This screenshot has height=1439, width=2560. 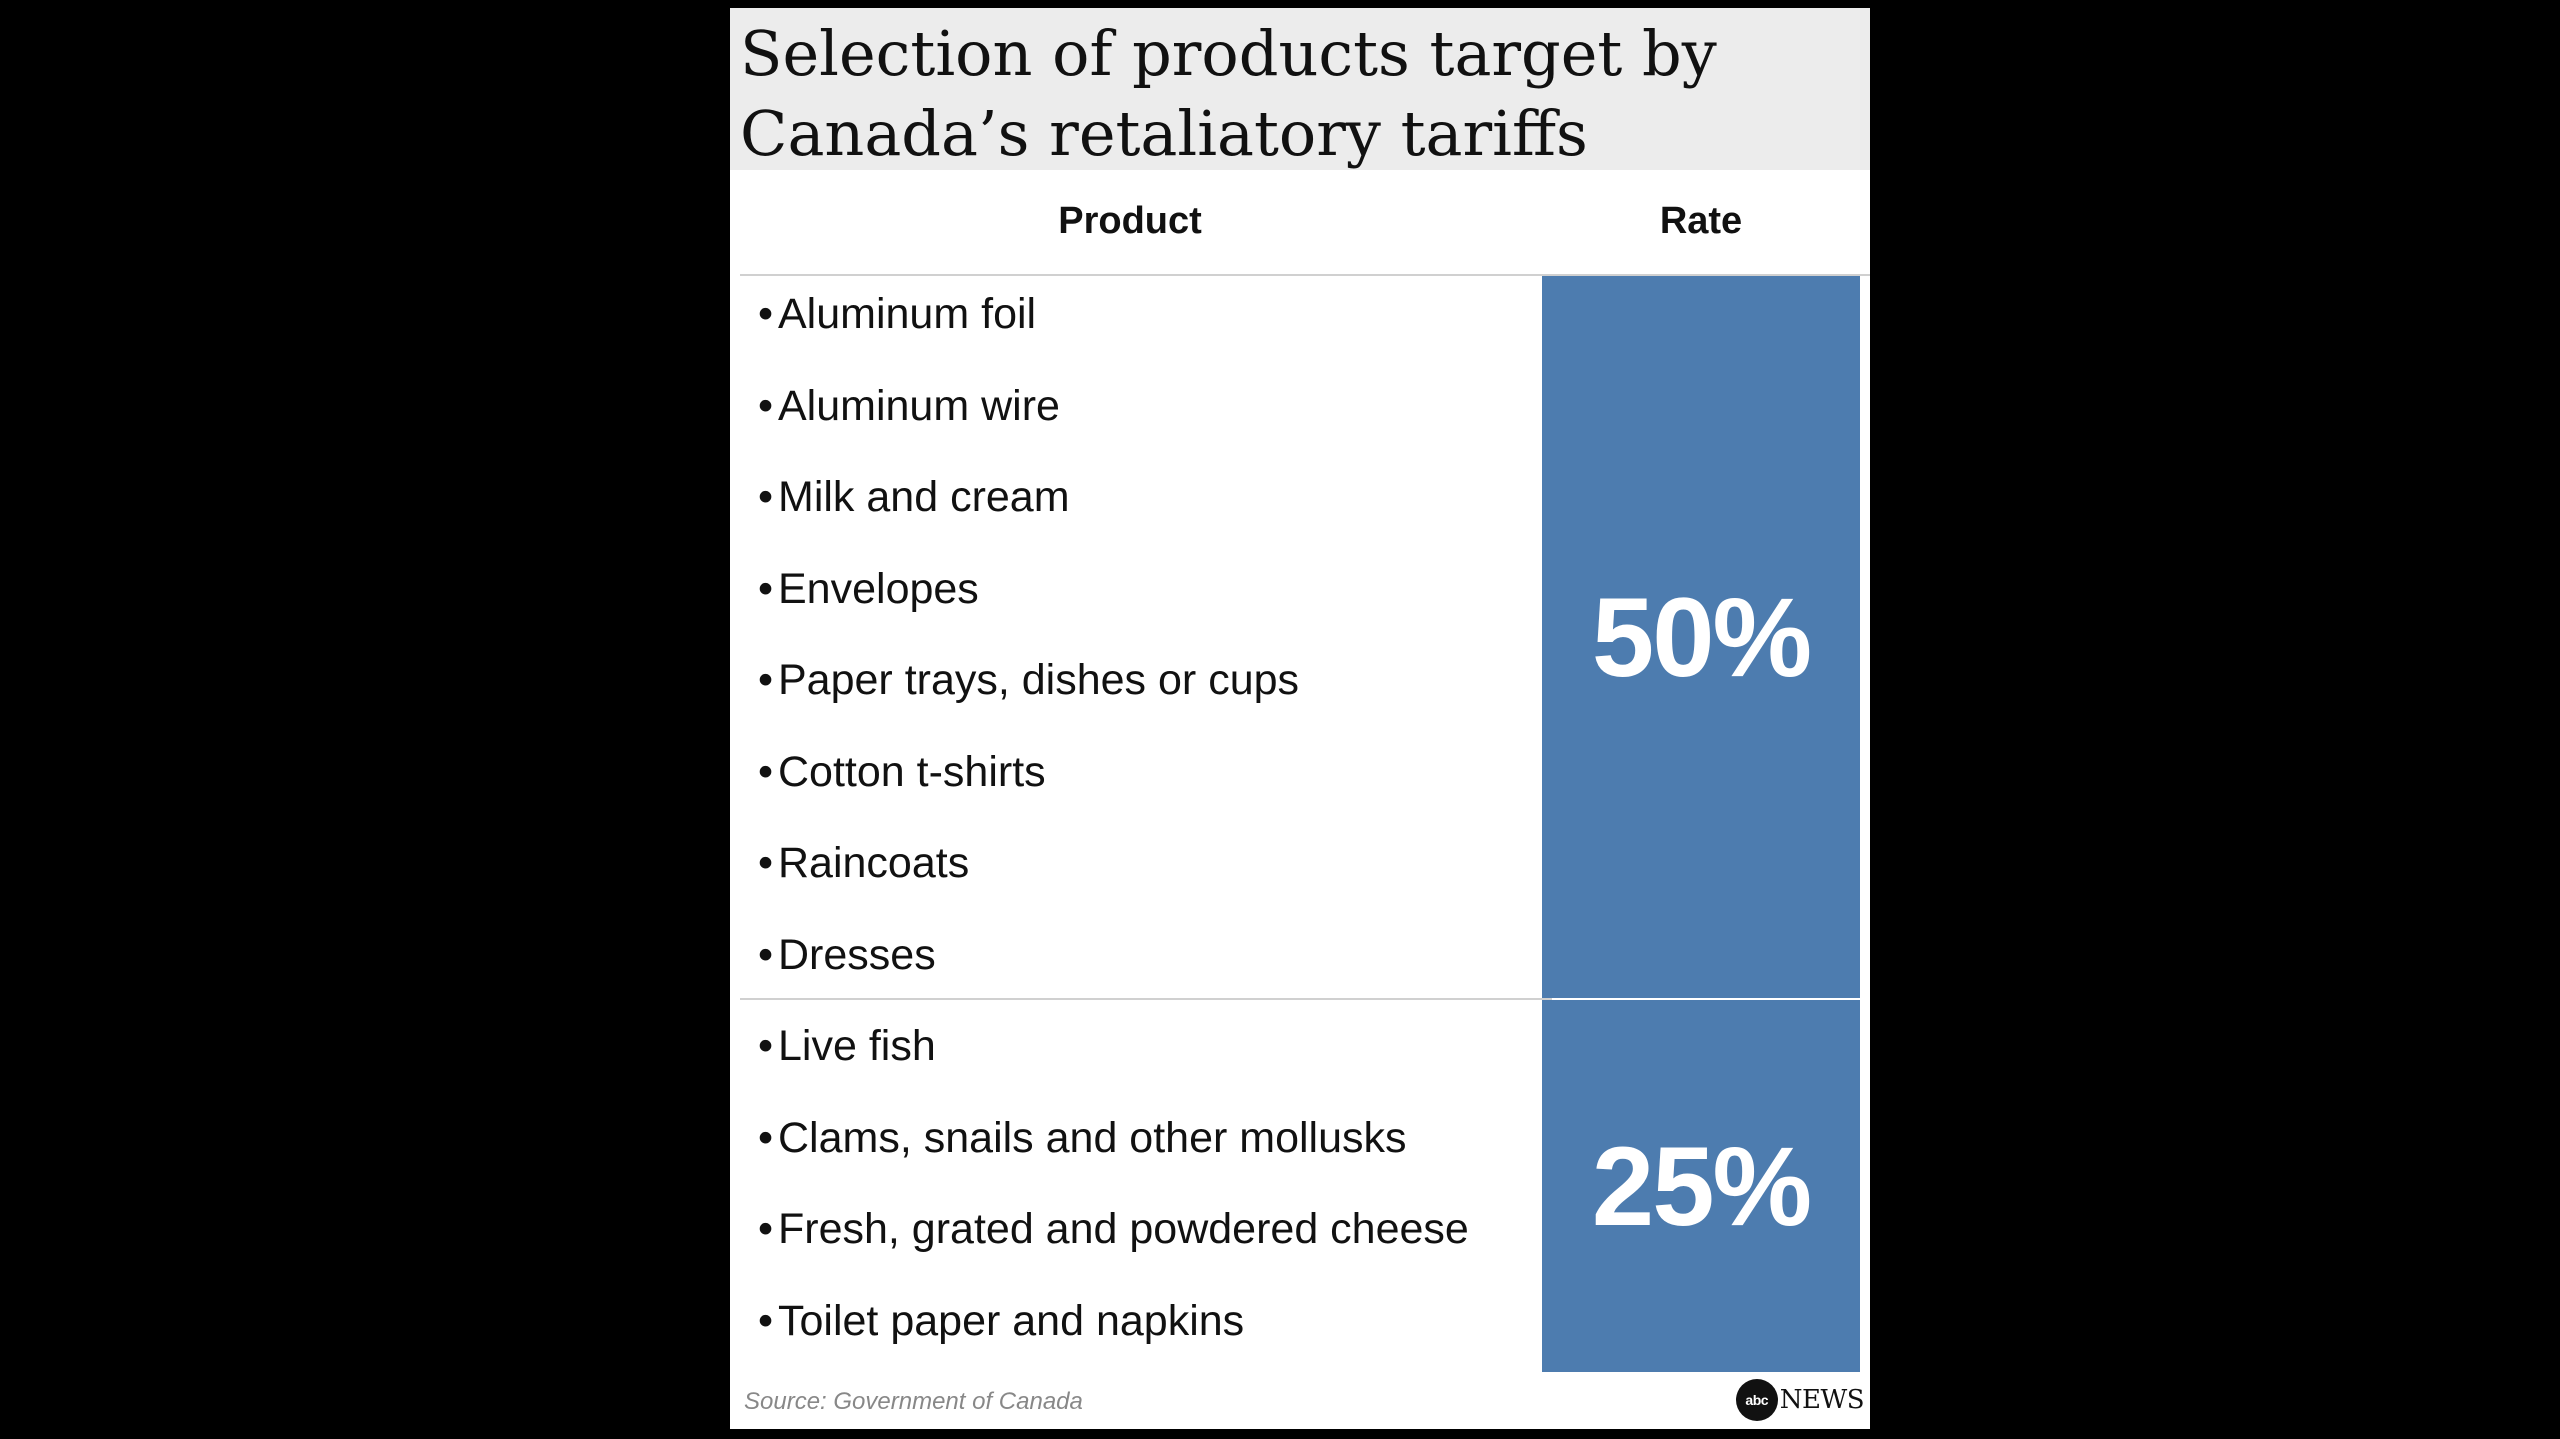 I want to click on rate-cell-25: 25%, so click(x=1701, y=1186).